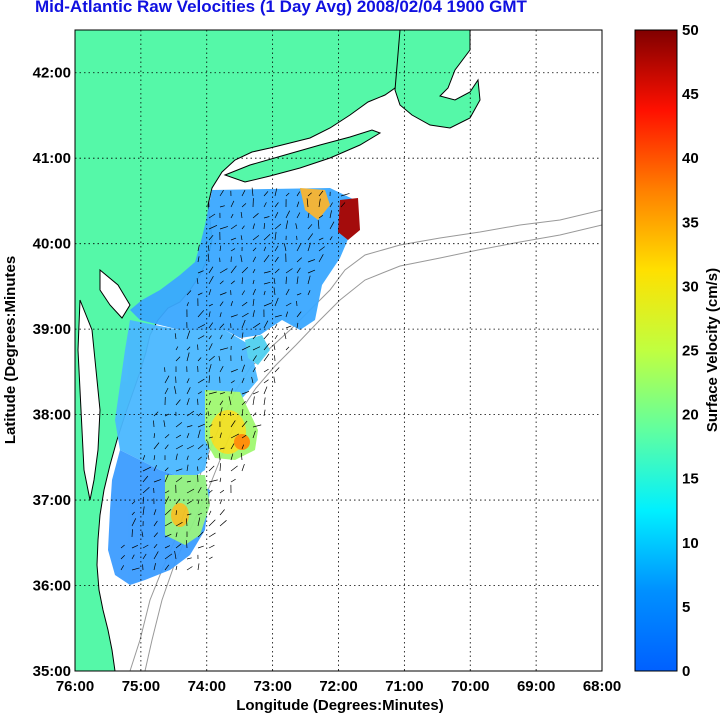  I want to click on colorbar-tick: 10, so click(690, 543).